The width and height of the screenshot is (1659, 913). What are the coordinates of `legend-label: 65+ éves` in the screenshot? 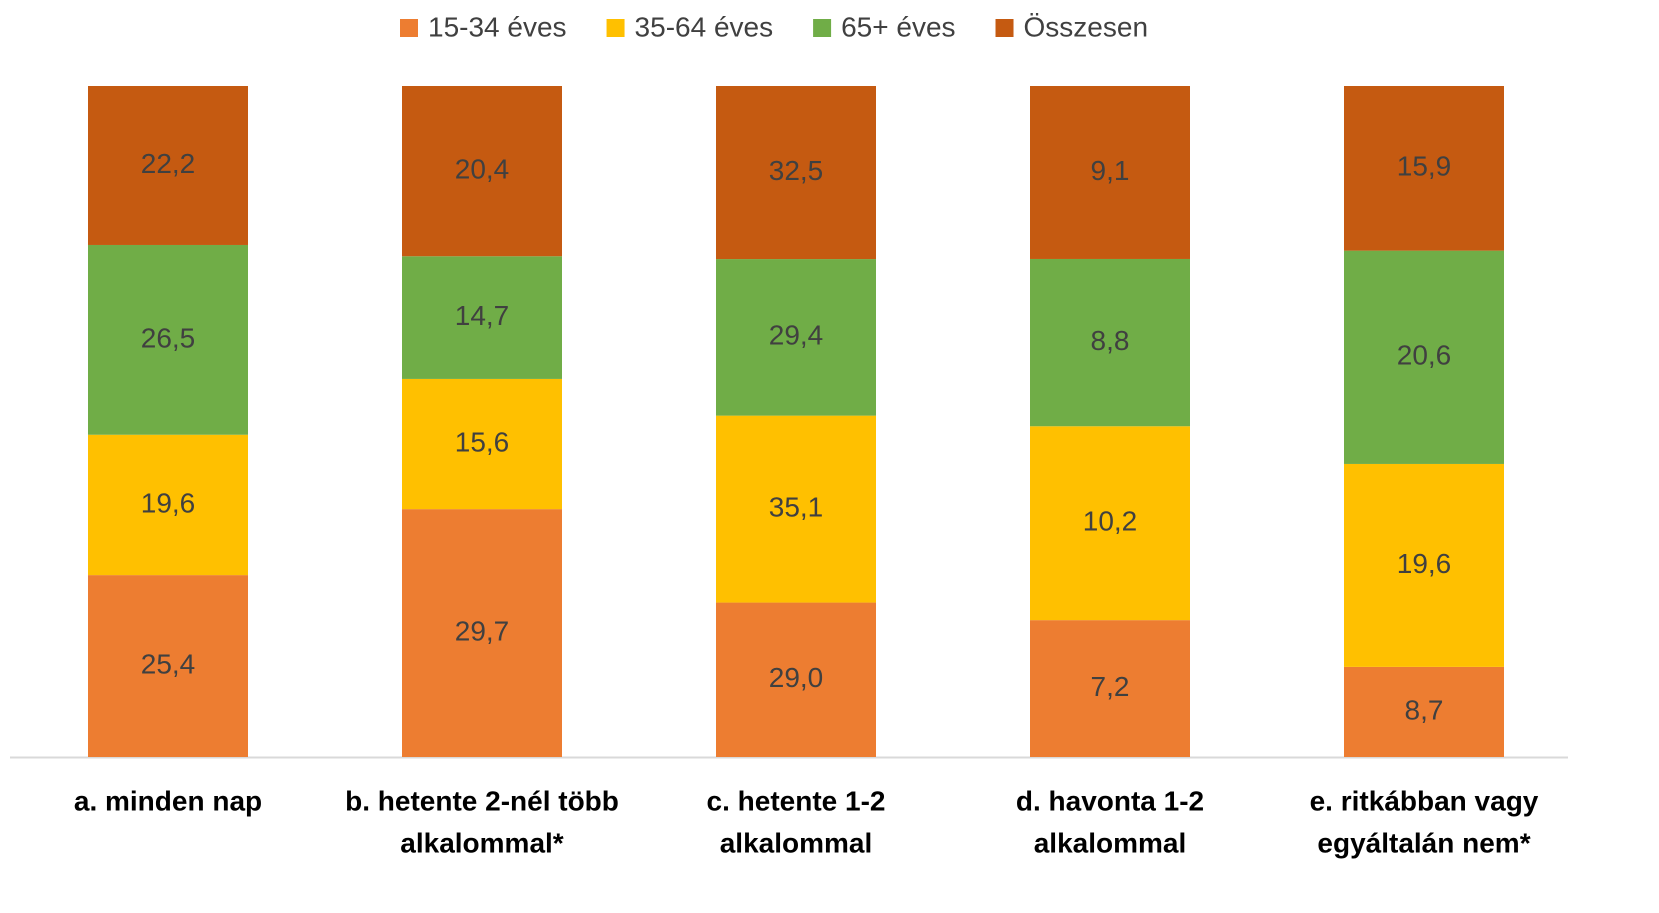 It's located at (898, 26).